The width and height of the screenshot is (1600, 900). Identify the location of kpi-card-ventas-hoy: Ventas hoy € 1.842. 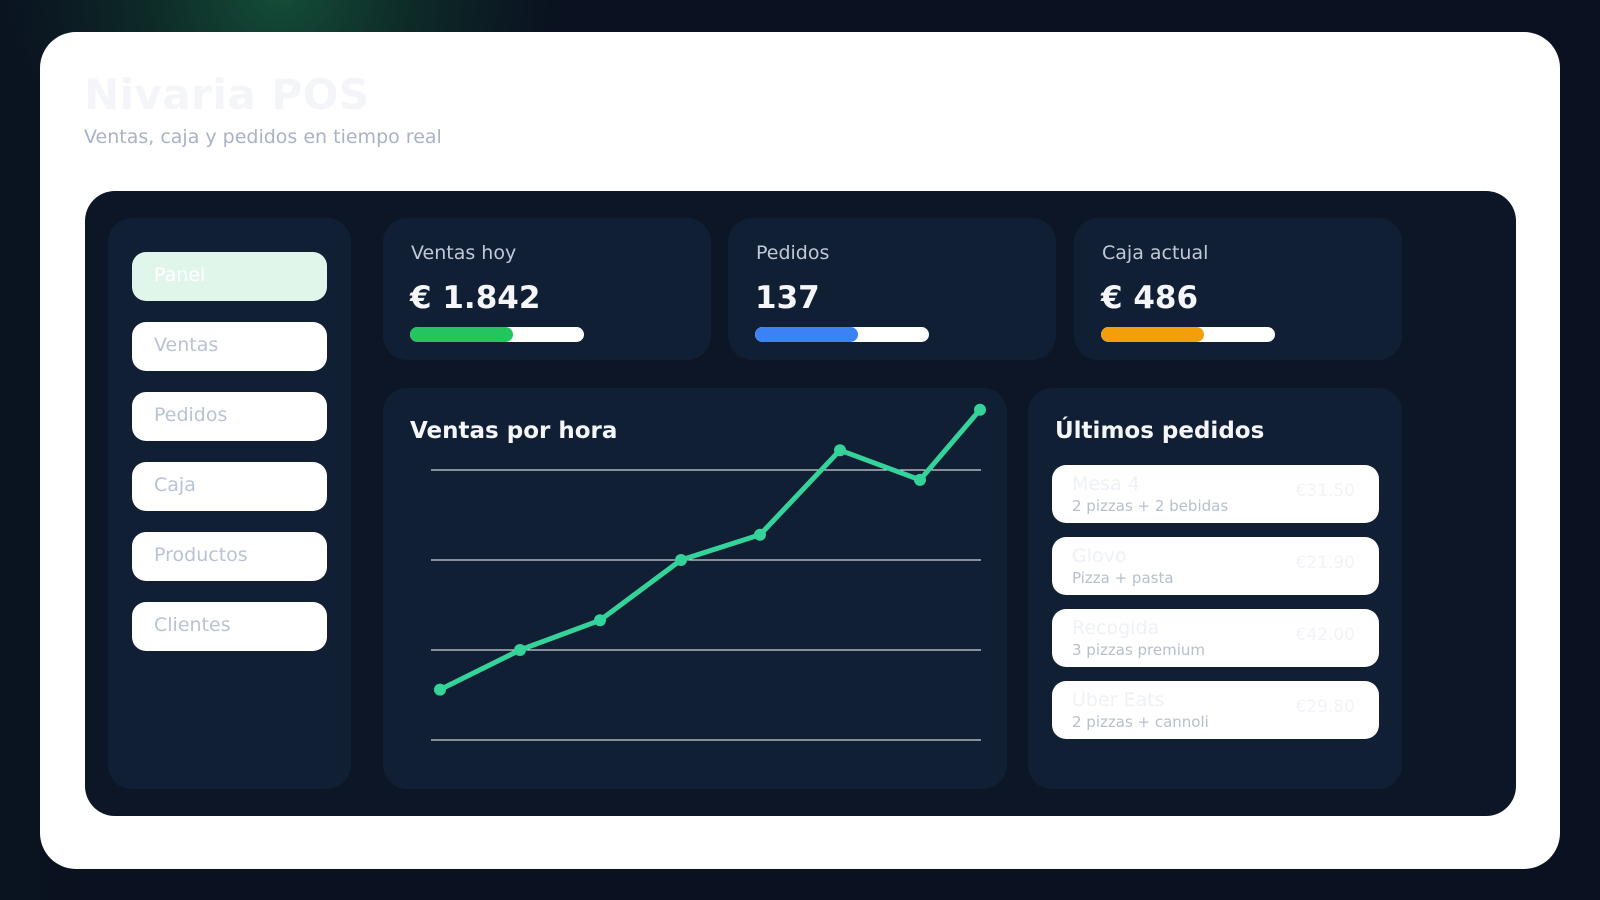
(547, 289).